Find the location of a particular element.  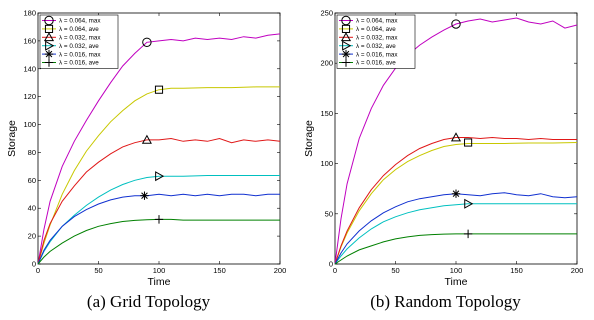

figure-caption: (b) Random Topology is located at coordinates (445, 301).